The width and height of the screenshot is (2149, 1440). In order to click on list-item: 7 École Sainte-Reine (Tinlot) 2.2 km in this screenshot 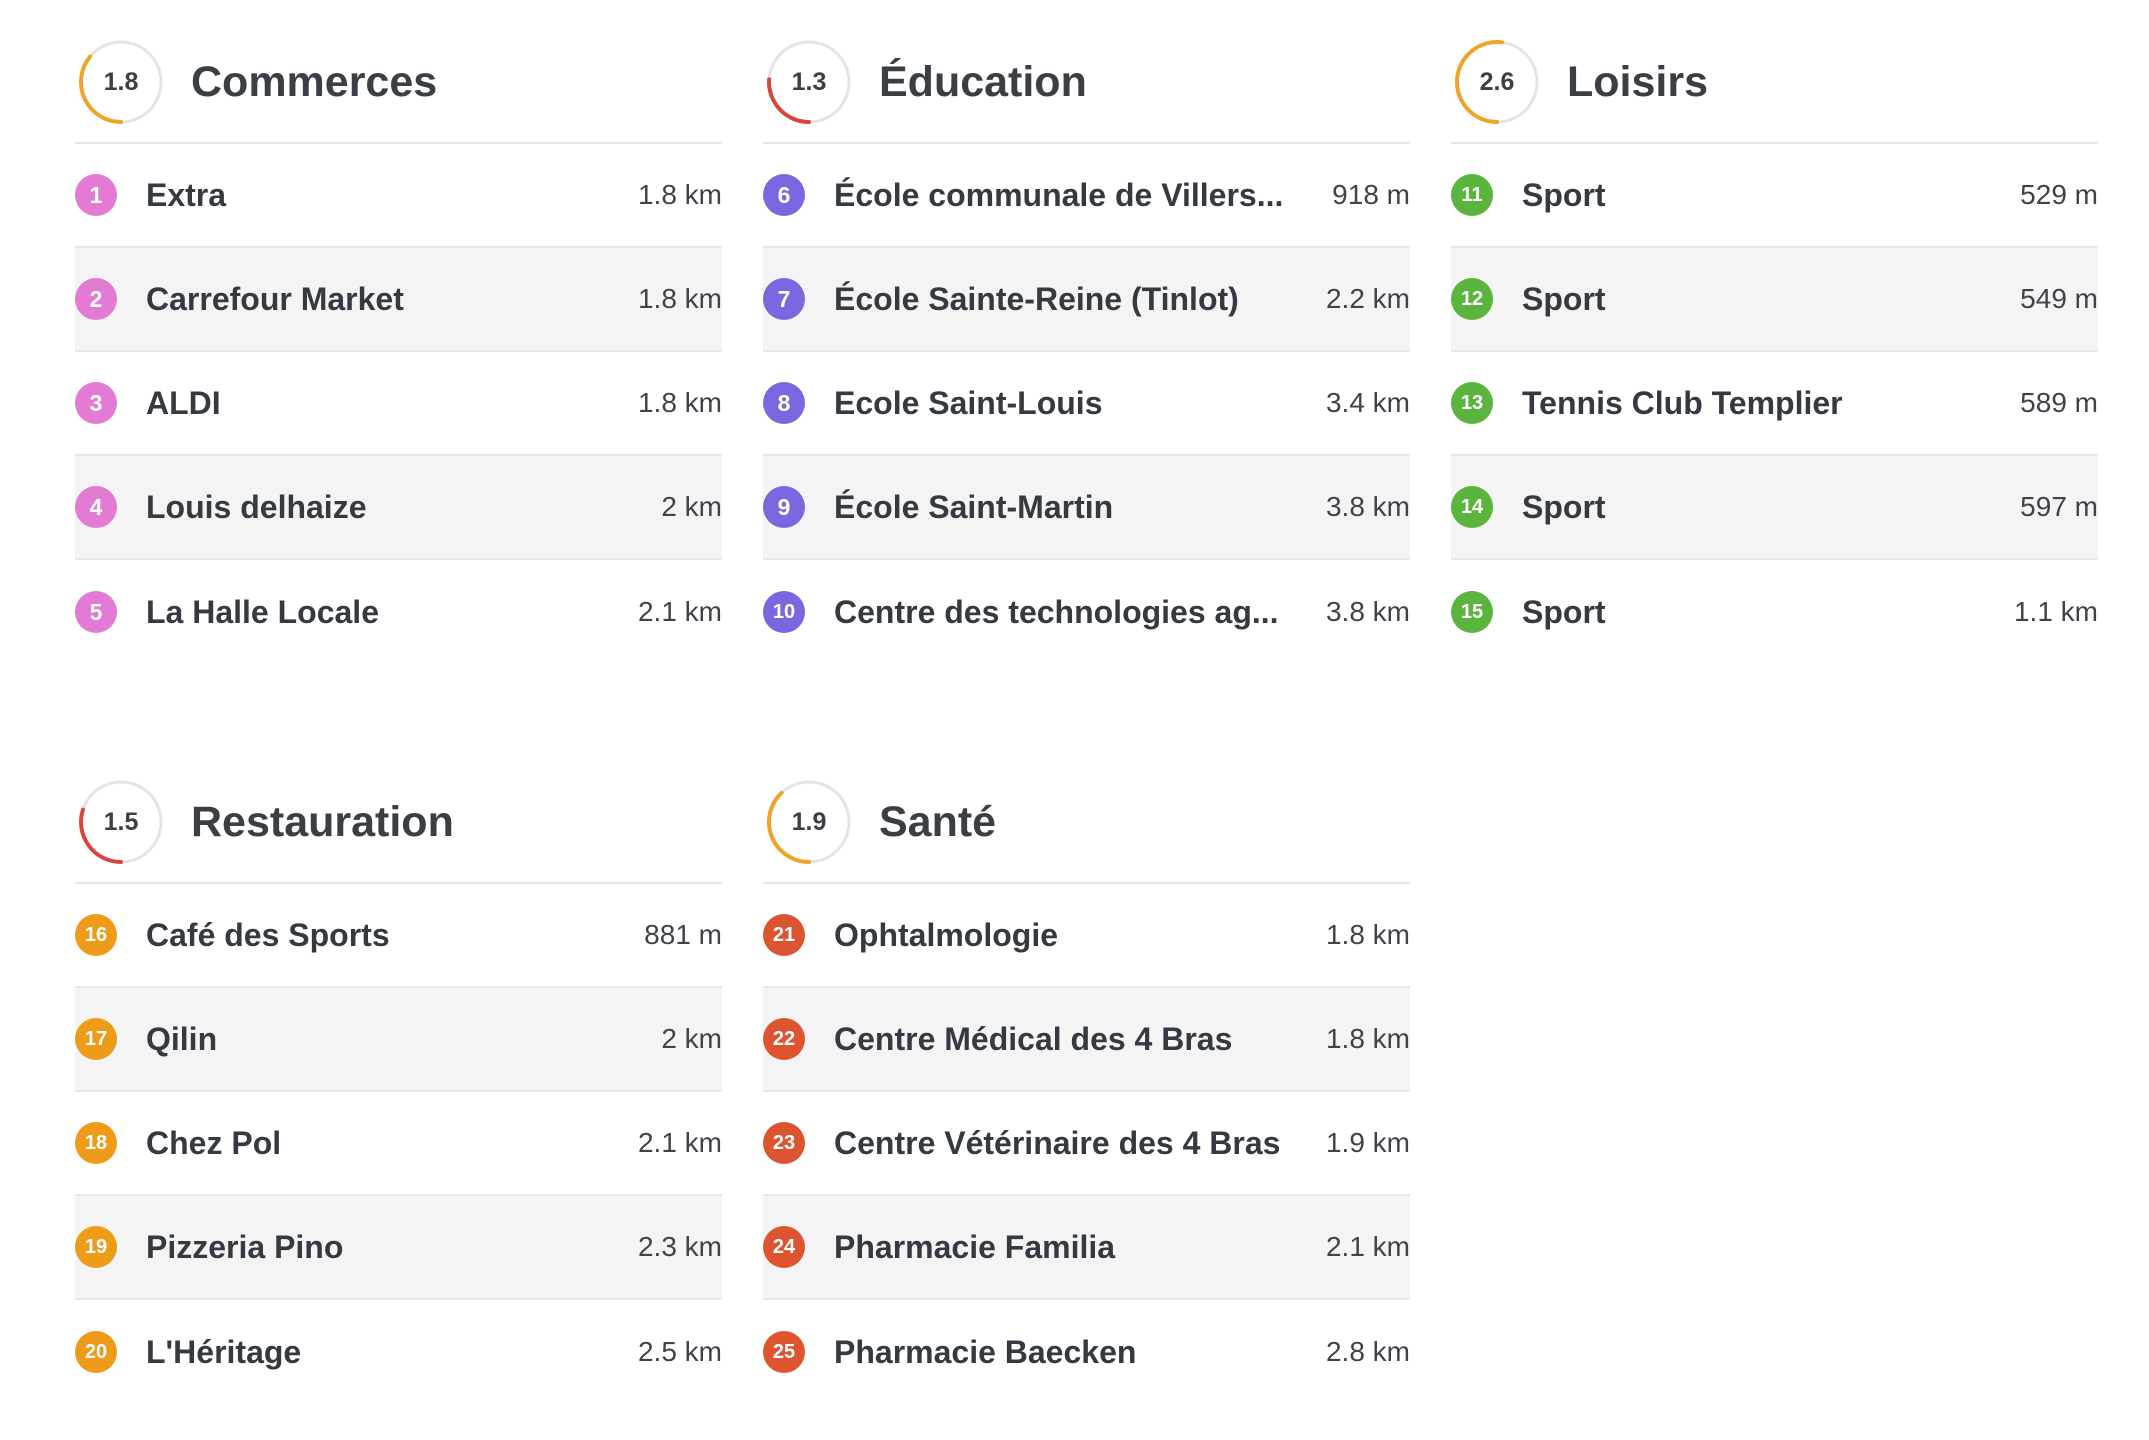, I will do `click(1086, 300)`.